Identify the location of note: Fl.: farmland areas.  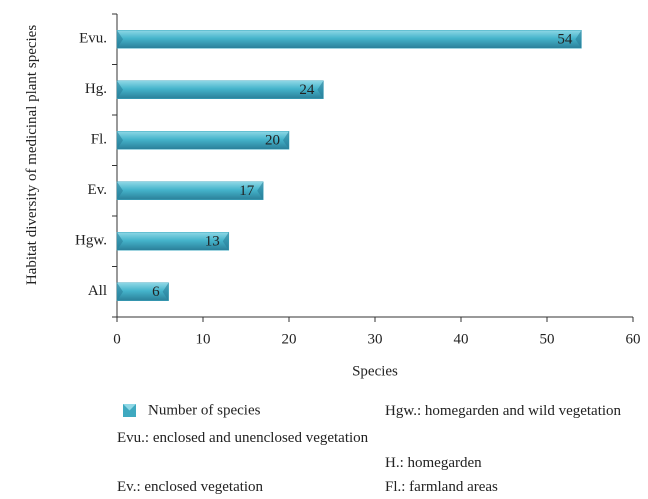
(441, 487).